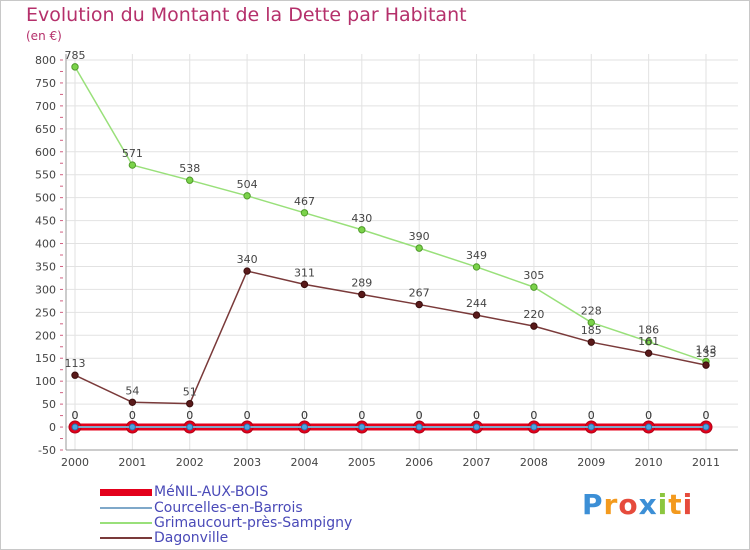 The width and height of the screenshot is (750, 550). I want to click on y-tick-label: 200, so click(45, 335).